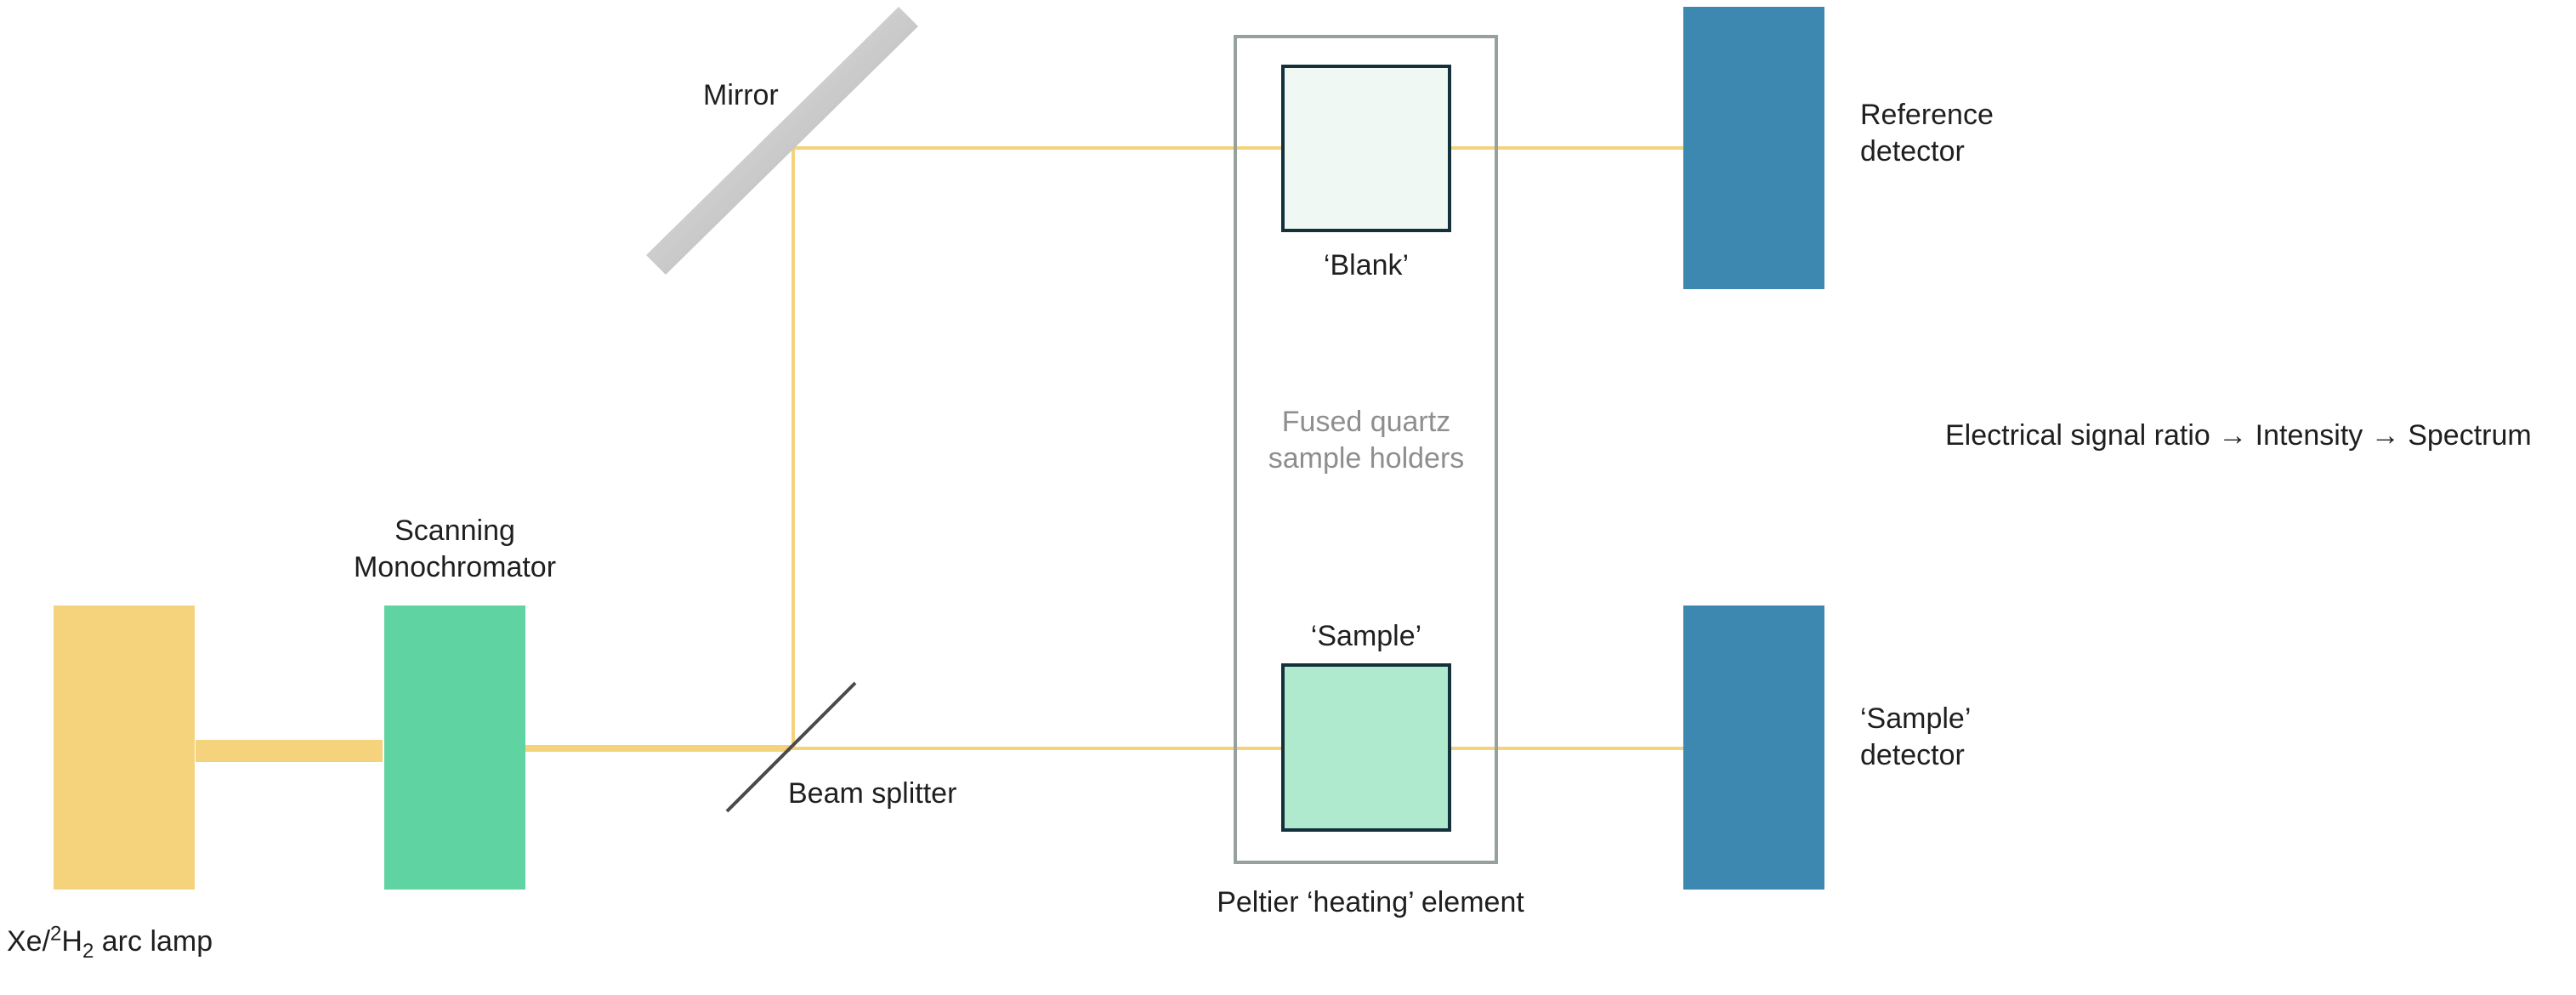  What do you see at coordinates (71, 941) in the screenshot?
I see `lamp-label-element: H` at bounding box center [71, 941].